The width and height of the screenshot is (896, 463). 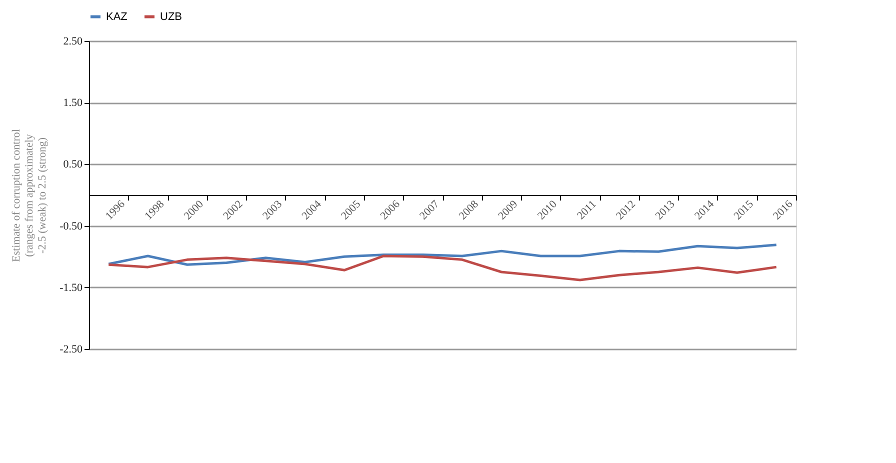 I want to click on y-tick-label: 2.50, so click(x=73, y=42).